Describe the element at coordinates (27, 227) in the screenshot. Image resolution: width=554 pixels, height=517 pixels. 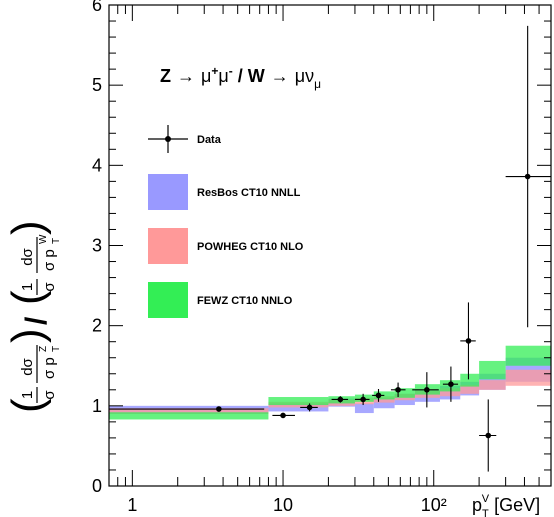
I see `ylabel-paren-close-2: )` at that location.